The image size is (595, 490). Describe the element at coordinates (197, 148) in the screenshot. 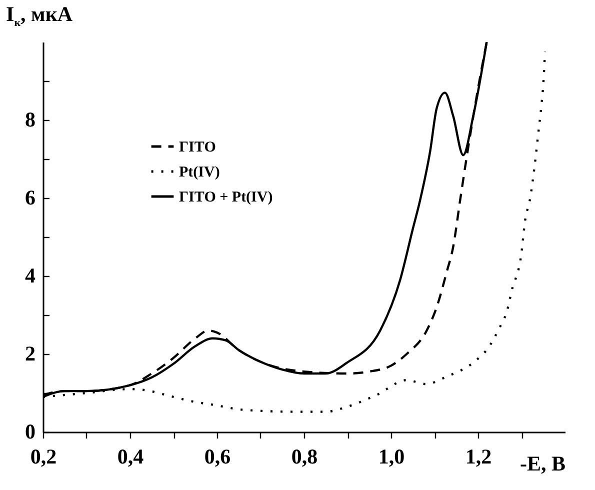

I see `legend-label: ГІТО` at that location.